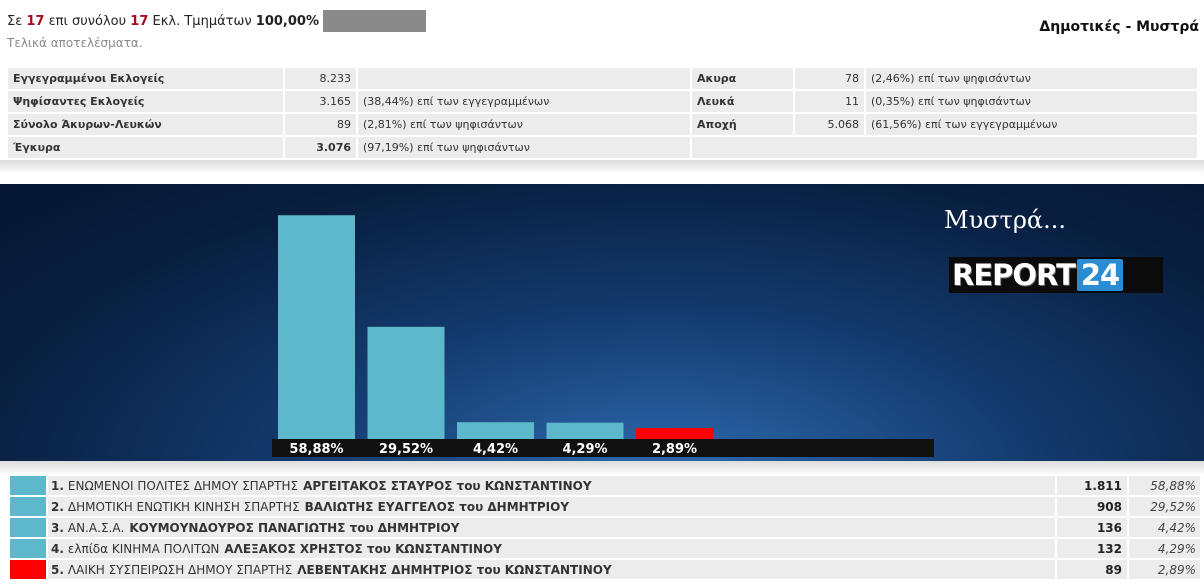  I want to click on stat-value: 3.076, so click(321, 148).